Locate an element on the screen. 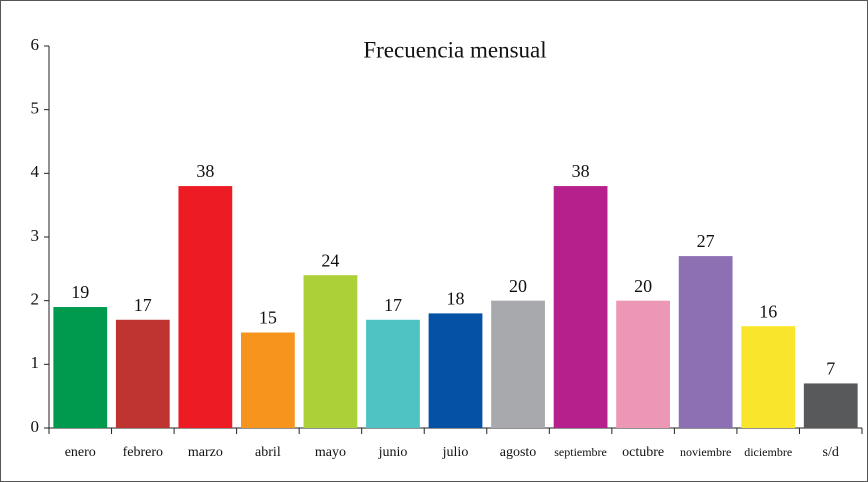  y-tick-label: 3 is located at coordinates (35, 235).